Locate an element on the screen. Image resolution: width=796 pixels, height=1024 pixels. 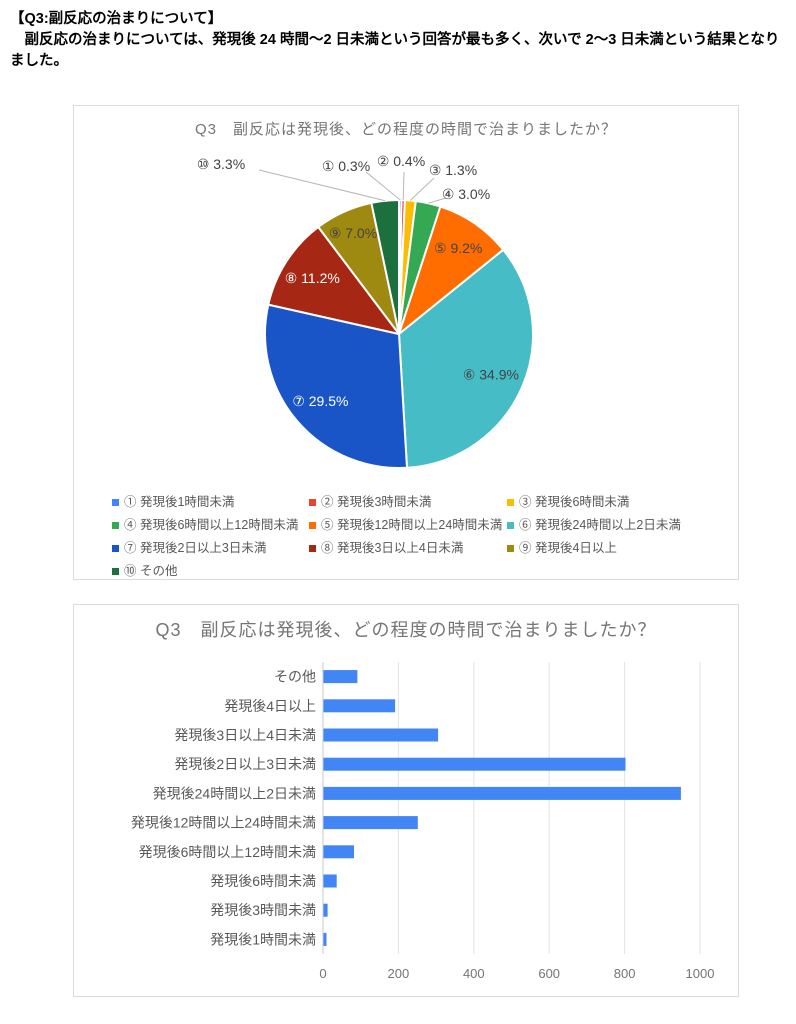
pie-slice-label-6: ⑥ 34.9% is located at coordinates (491, 375).